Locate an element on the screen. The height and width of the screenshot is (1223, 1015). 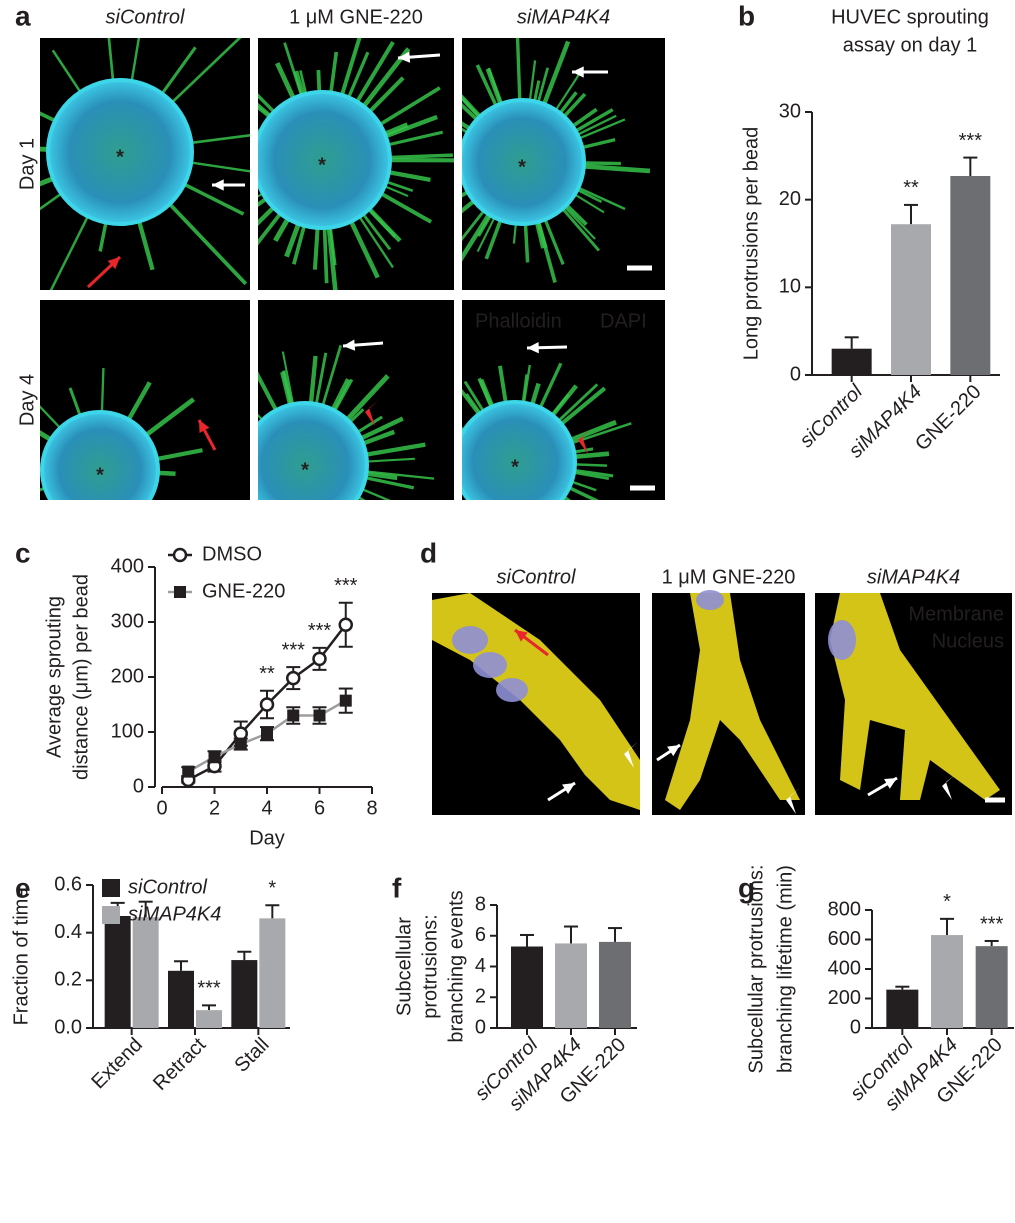
row-label: Day 1 is located at coordinates (27, 164).